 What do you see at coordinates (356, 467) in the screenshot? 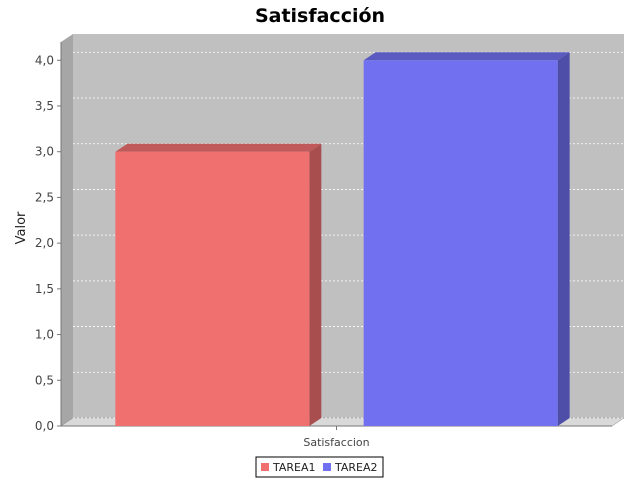
I see `legend-entry: TAREA2` at bounding box center [356, 467].